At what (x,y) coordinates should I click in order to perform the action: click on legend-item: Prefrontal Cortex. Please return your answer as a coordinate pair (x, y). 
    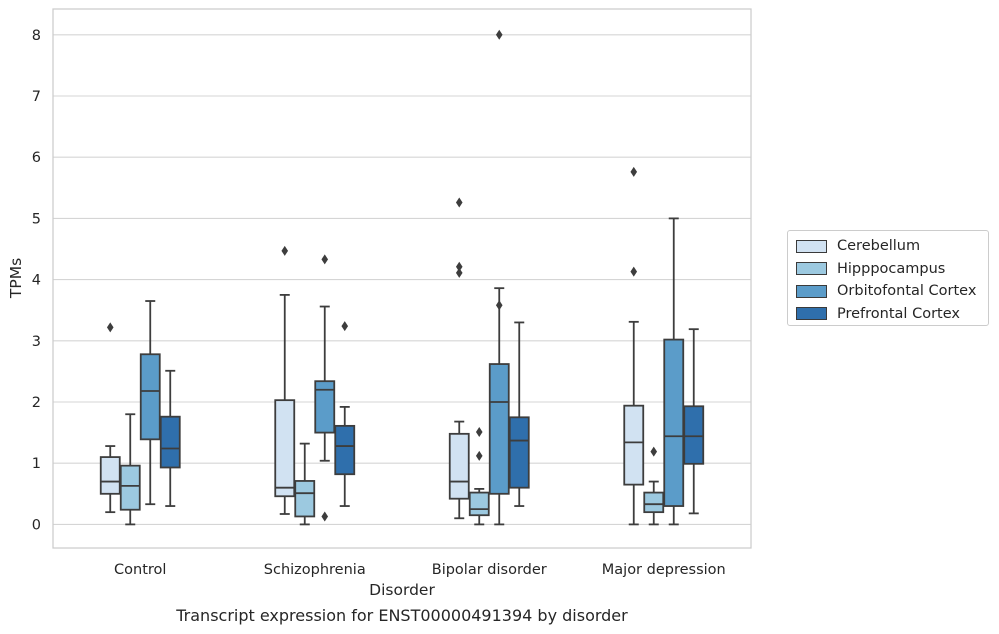
    Looking at the image, I should click on (888, 314).